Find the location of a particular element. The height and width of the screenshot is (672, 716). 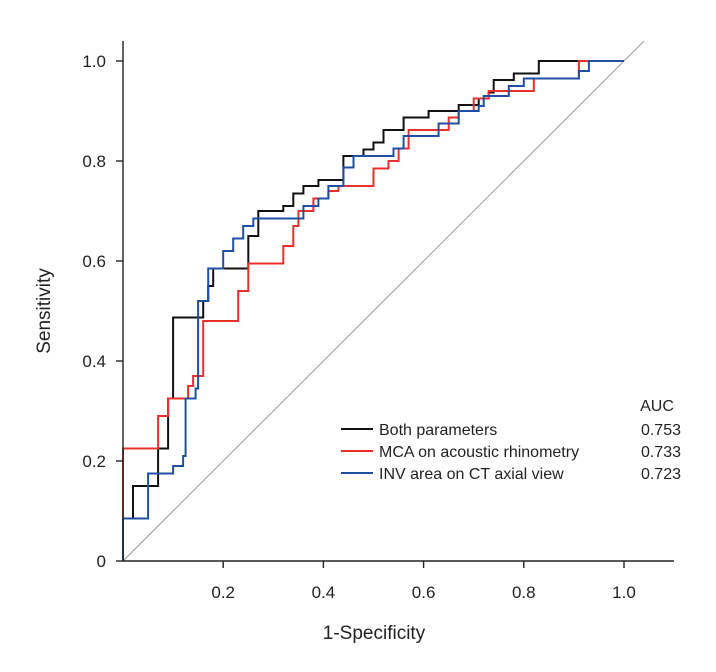

y-tick-label: 0.8 is located at coordinates (94, 161).